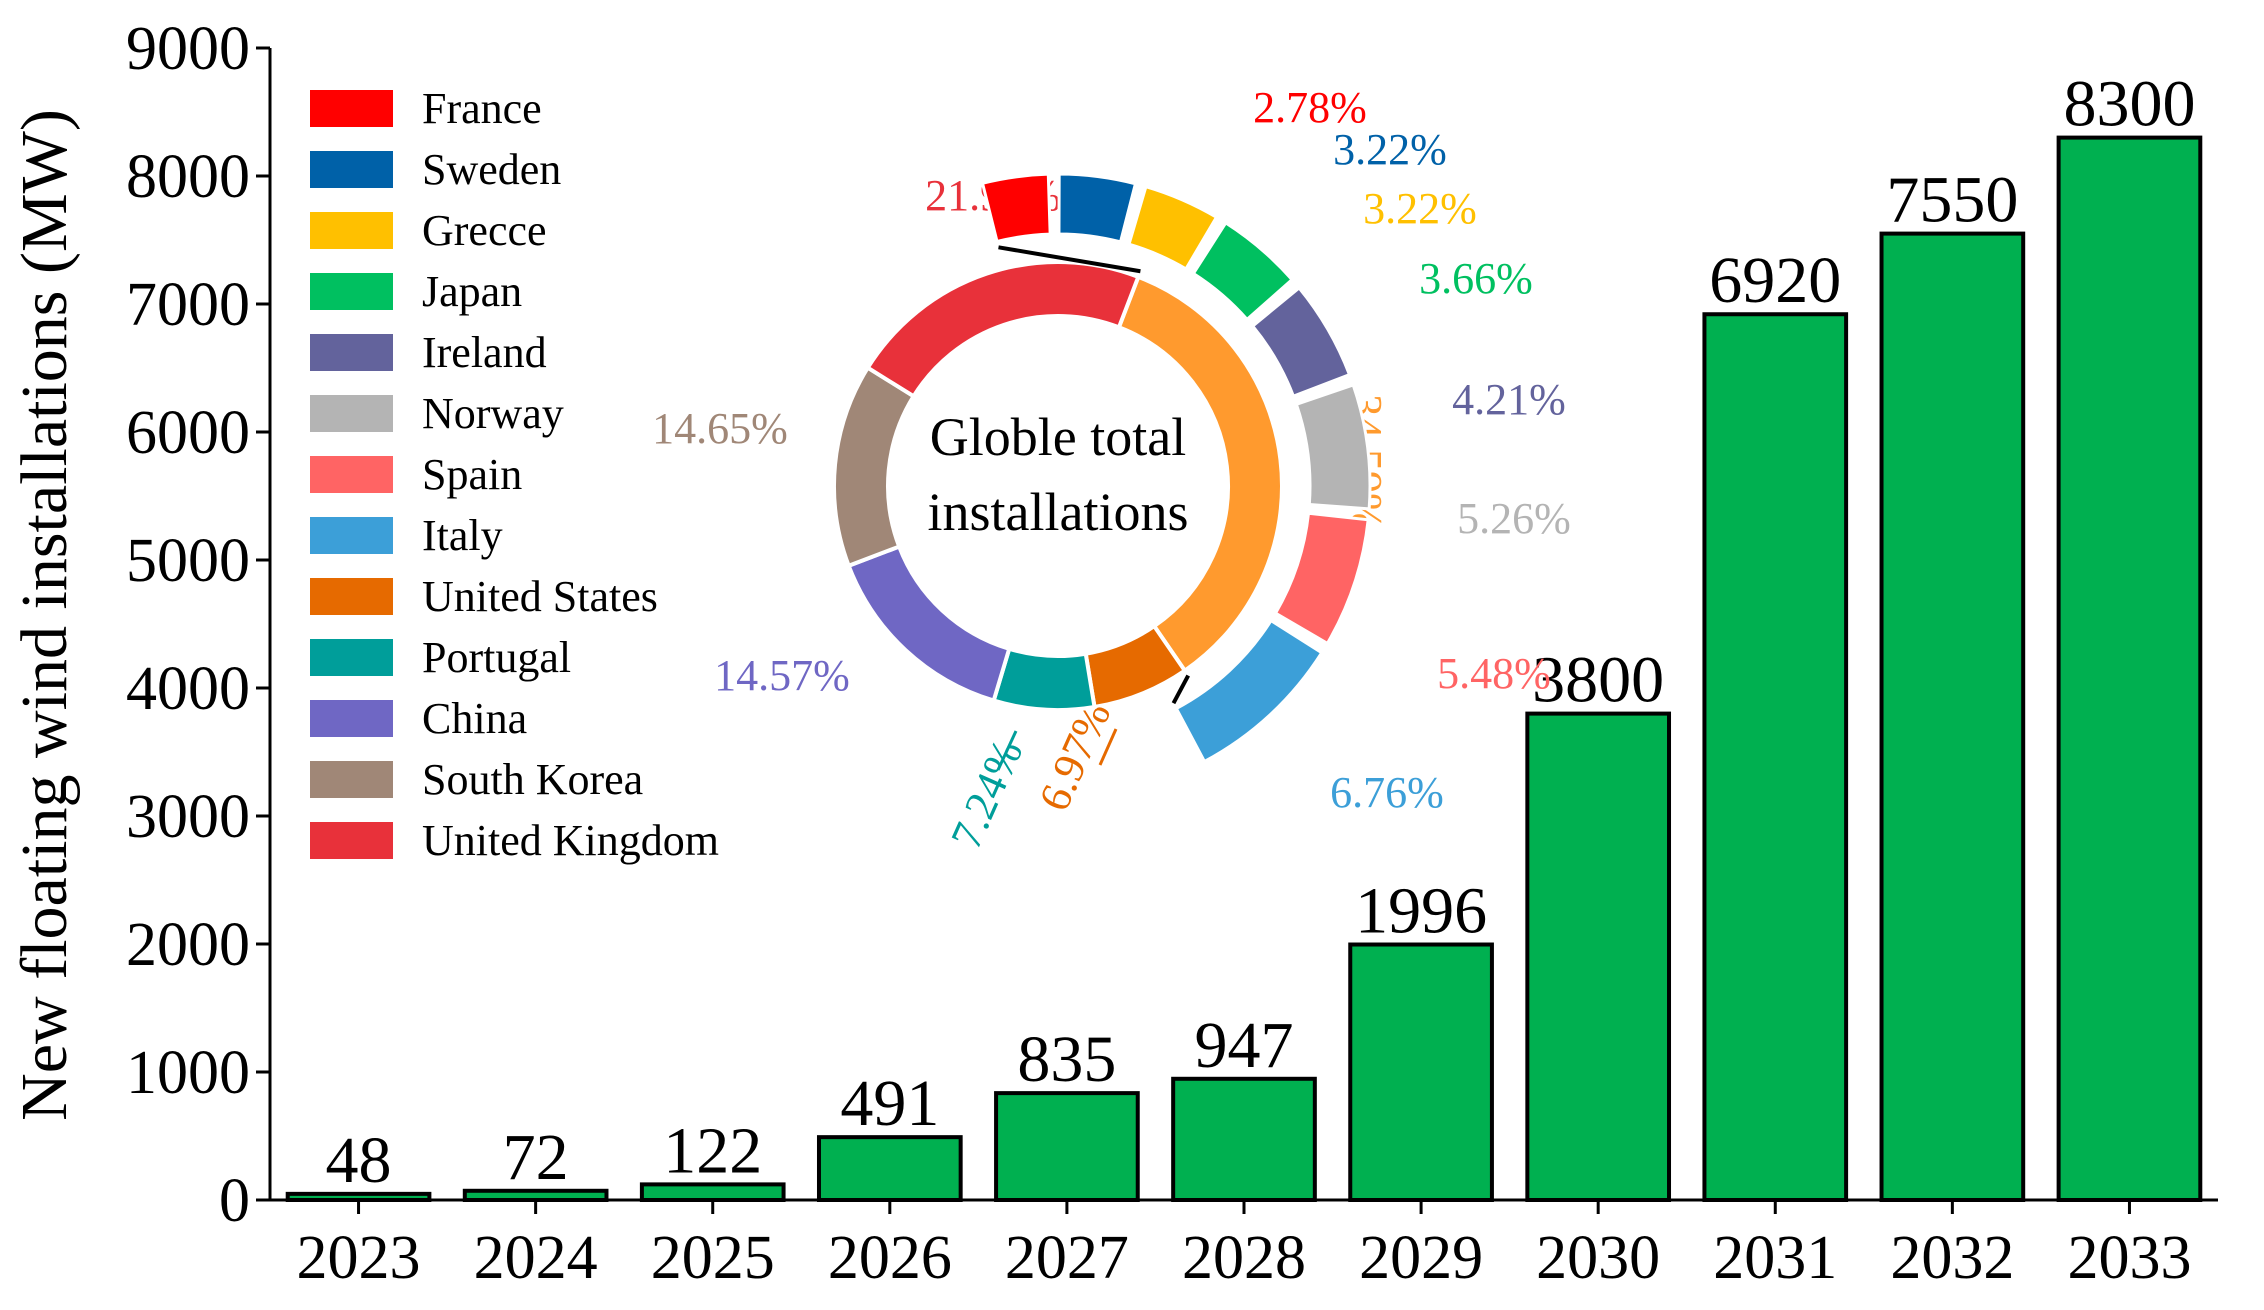 Image resolution: width=2264 pixels, height=1310 pixels. What do you see at coordinates (1074, 756) in the screenshot?
I see `donut-pct-label: 6.97%` at bounding box center [1074, 756].